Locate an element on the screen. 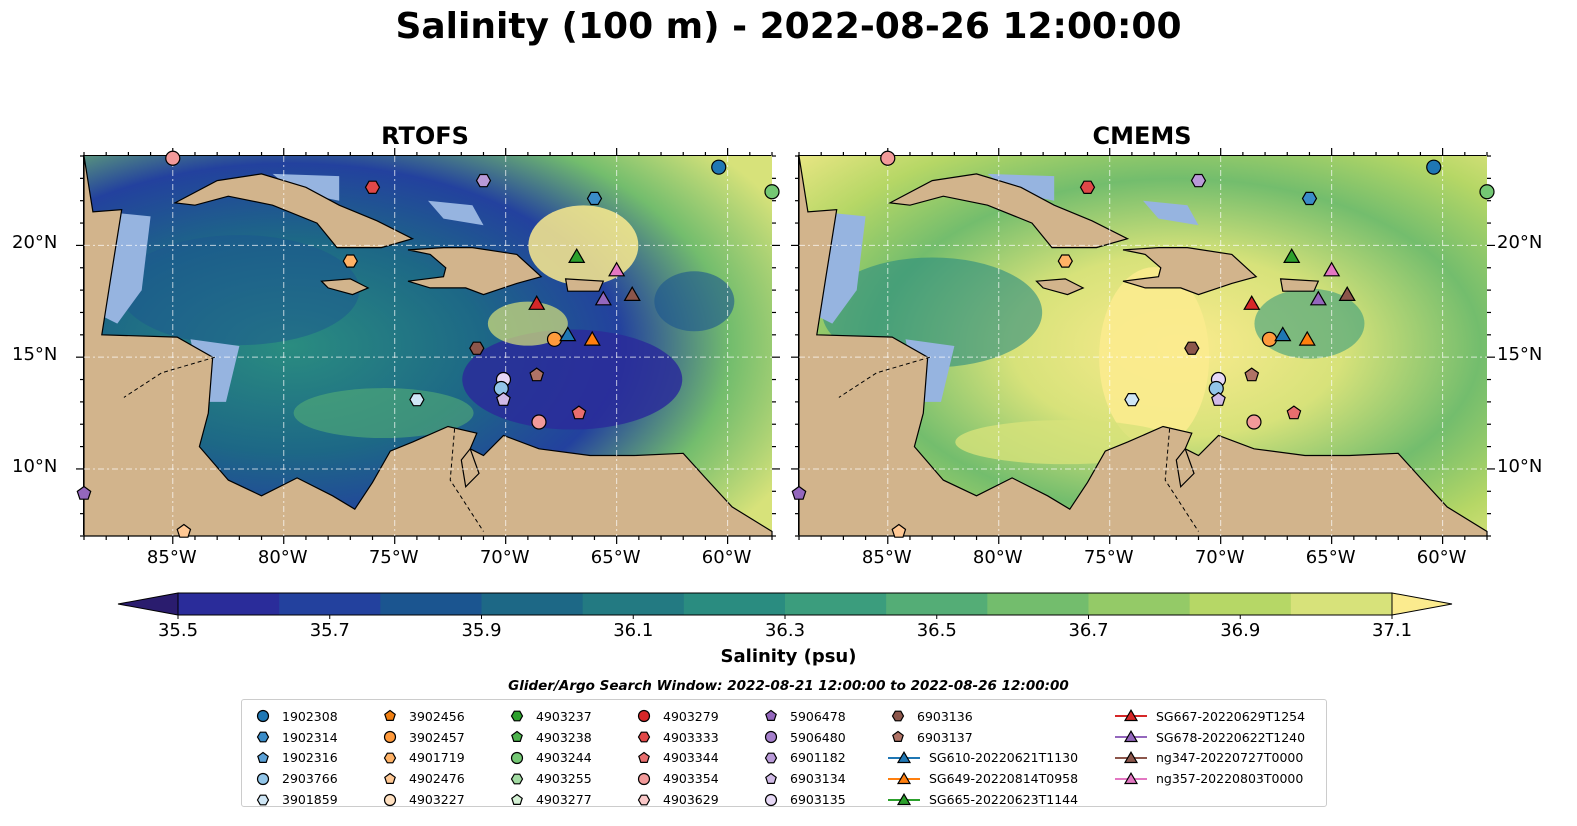 This screenshot has width=1577, height=826. lat-tick-label-right: 20°N is located at coordinates (1520, 243).